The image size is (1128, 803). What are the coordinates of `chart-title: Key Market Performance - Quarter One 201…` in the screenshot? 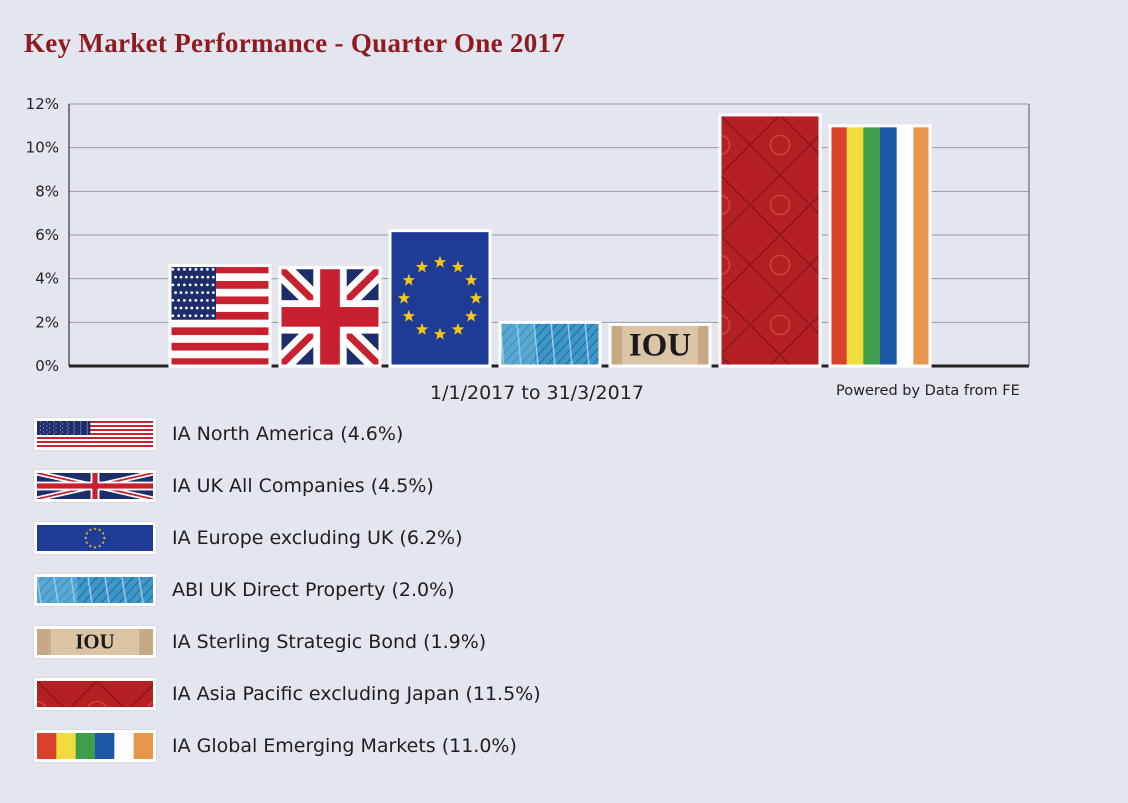 It's located at (295, 43).